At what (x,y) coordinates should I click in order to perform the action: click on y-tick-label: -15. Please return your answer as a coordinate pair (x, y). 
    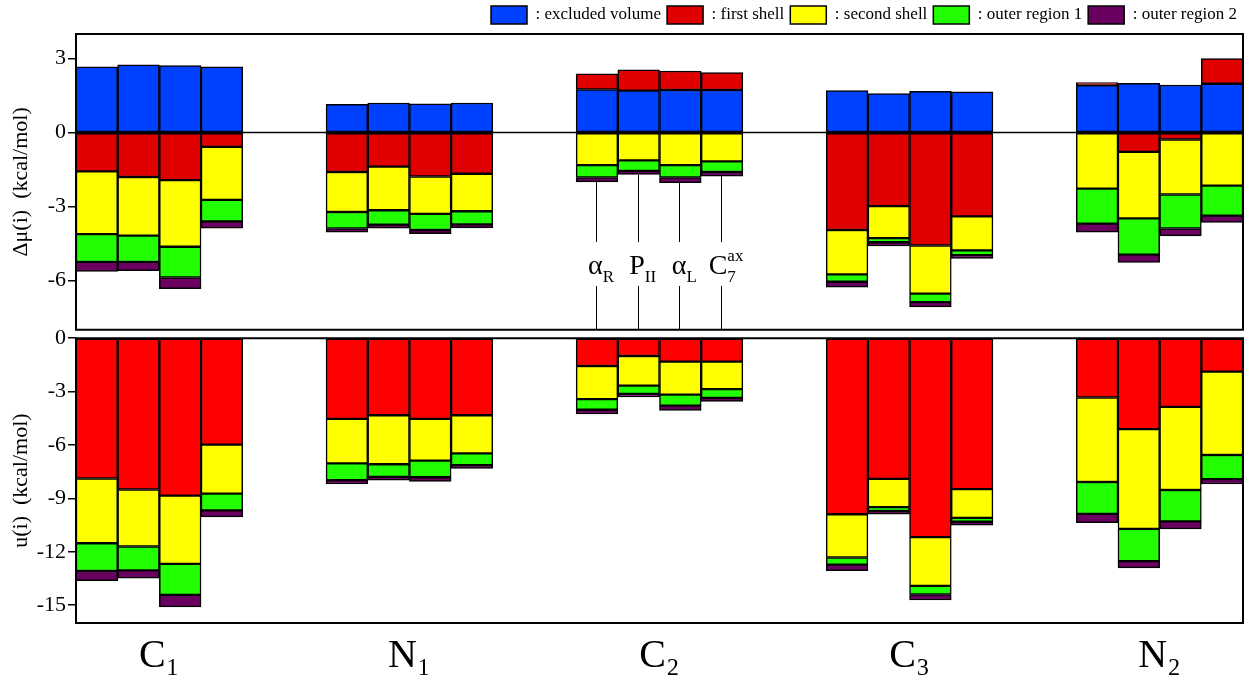
    Looking at the image, I should click on (51, 603).